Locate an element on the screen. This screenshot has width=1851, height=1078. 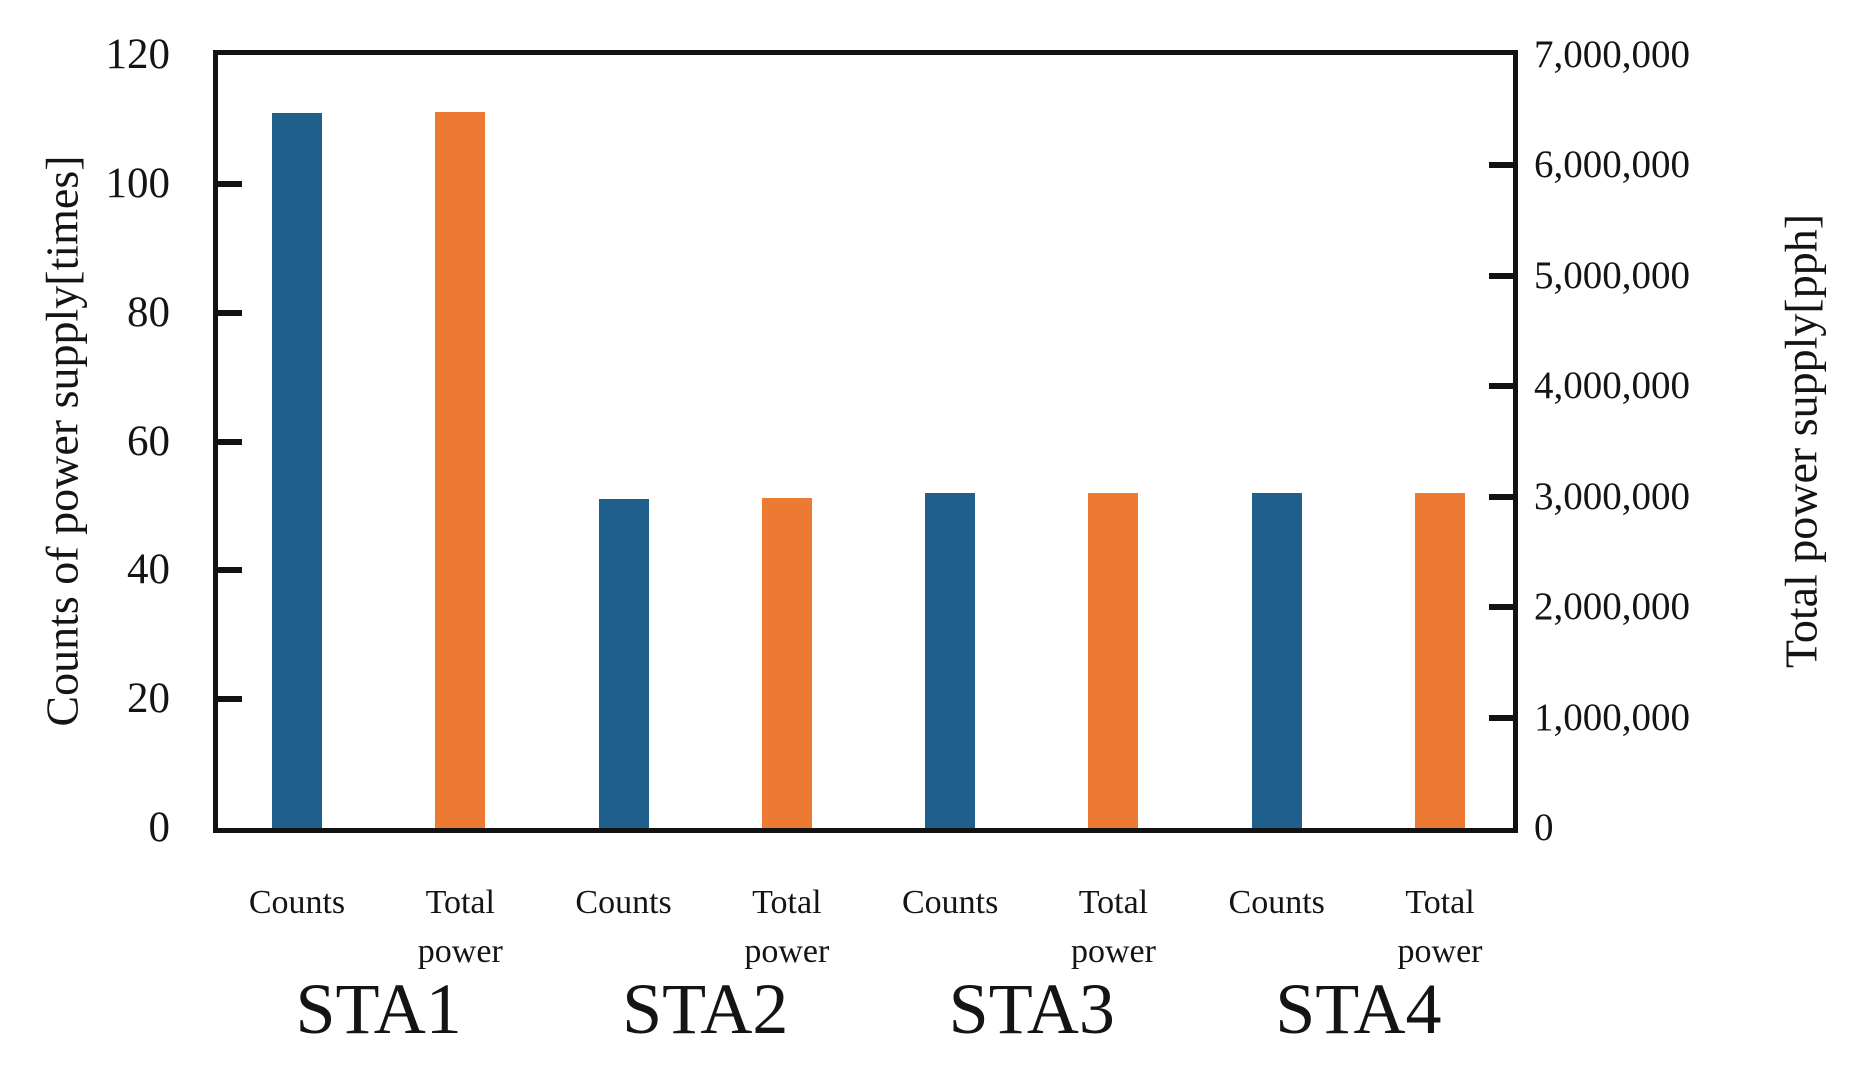
category-label-sta2: STA2 is located at coordinates (705, 1009).